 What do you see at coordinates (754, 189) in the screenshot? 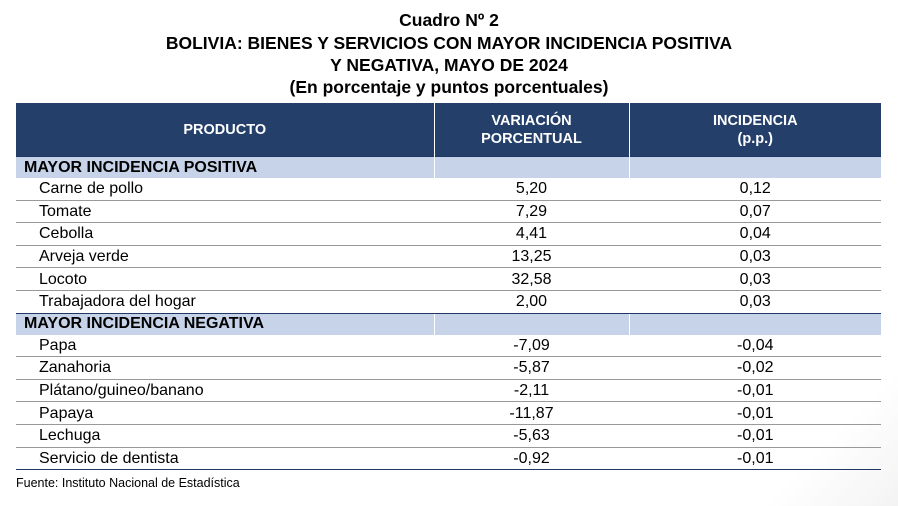
I see `incidence-cell: 0,12` at bounding box center [754, 189].